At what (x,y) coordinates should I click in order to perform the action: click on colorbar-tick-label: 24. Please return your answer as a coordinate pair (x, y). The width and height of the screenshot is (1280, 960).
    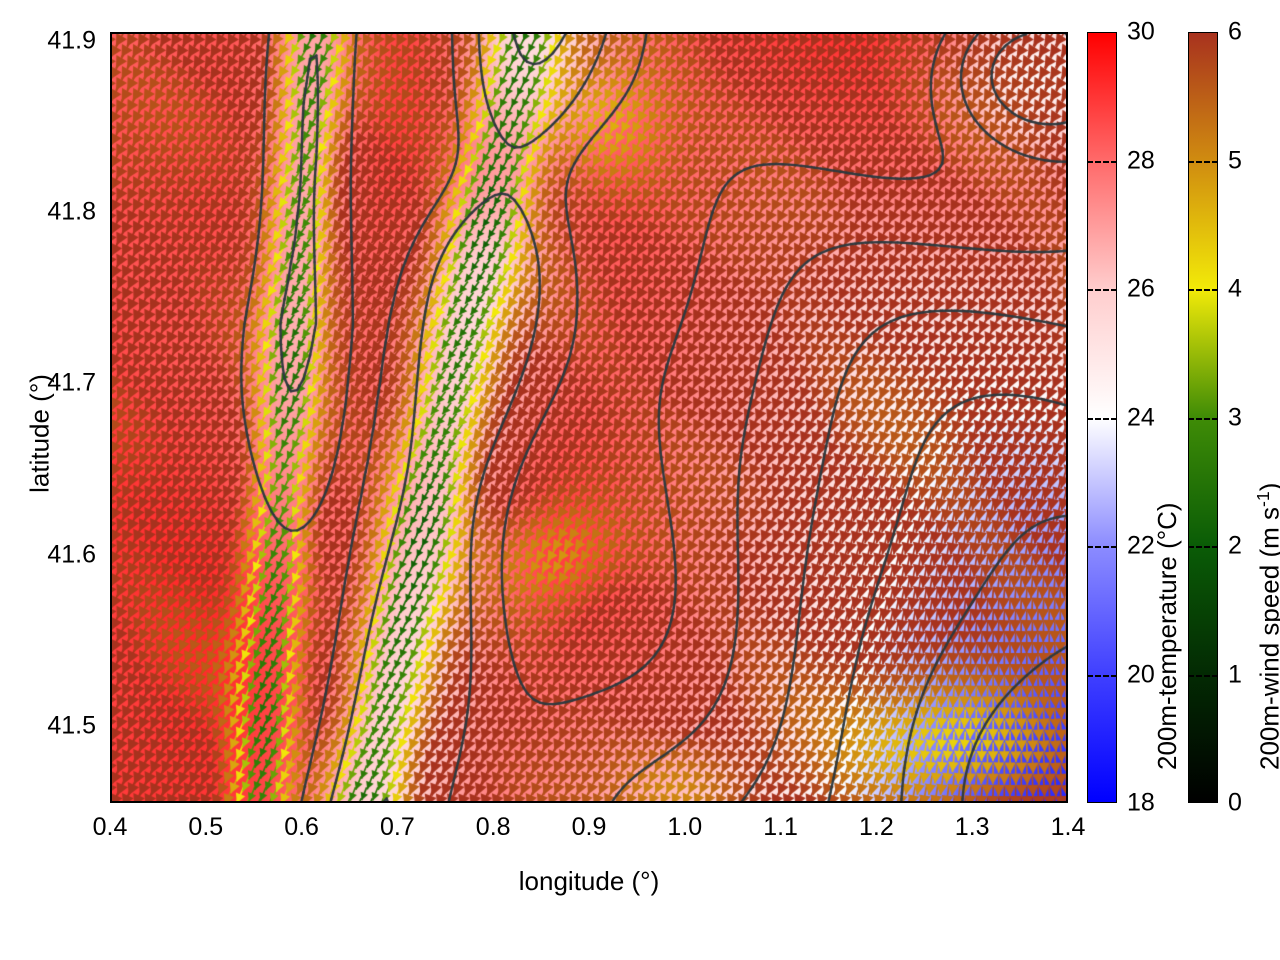
    Looking at the image, I should click on (1141, 417).